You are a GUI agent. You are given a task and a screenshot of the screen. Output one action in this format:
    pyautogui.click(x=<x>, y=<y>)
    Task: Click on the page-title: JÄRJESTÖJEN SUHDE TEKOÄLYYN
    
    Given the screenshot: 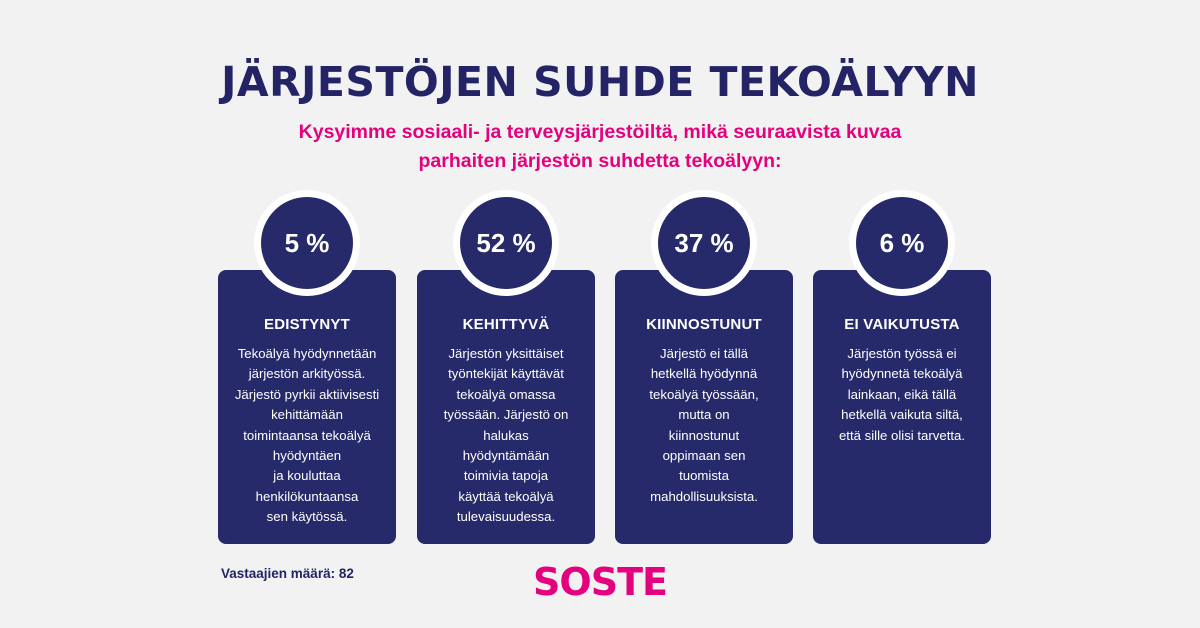 What is the action you would take?
    pyautogui.click(x=600, y=82)
    